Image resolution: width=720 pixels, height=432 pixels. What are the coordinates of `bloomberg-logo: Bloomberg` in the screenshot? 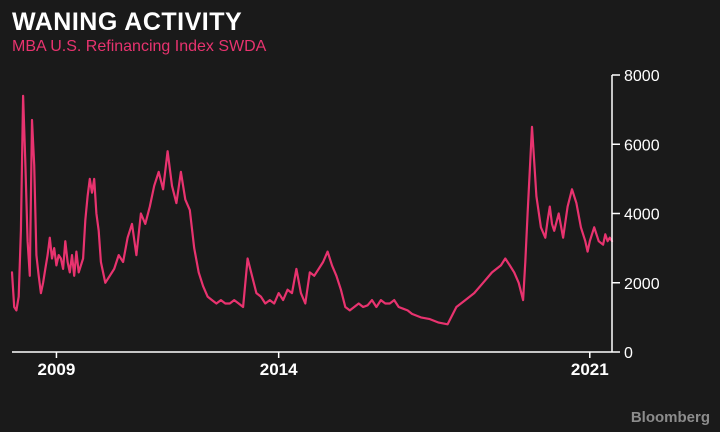 It's located at (670, 417).